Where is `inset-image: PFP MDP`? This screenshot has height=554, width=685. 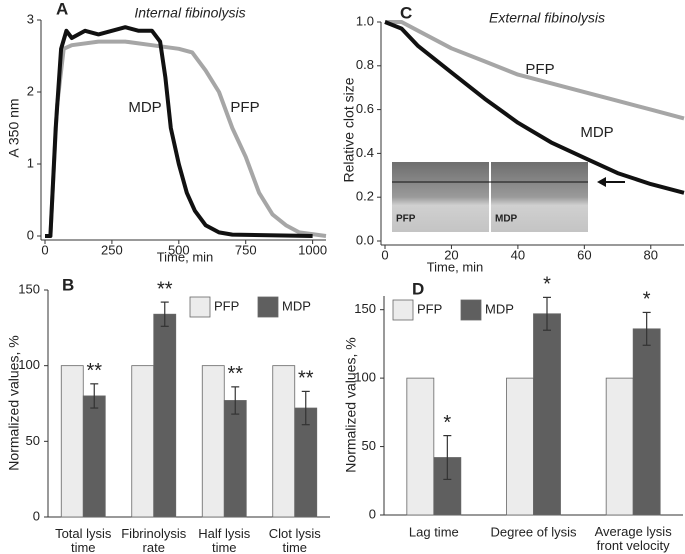 inset-image: PFP MDP is located at coordinates (508, 197).